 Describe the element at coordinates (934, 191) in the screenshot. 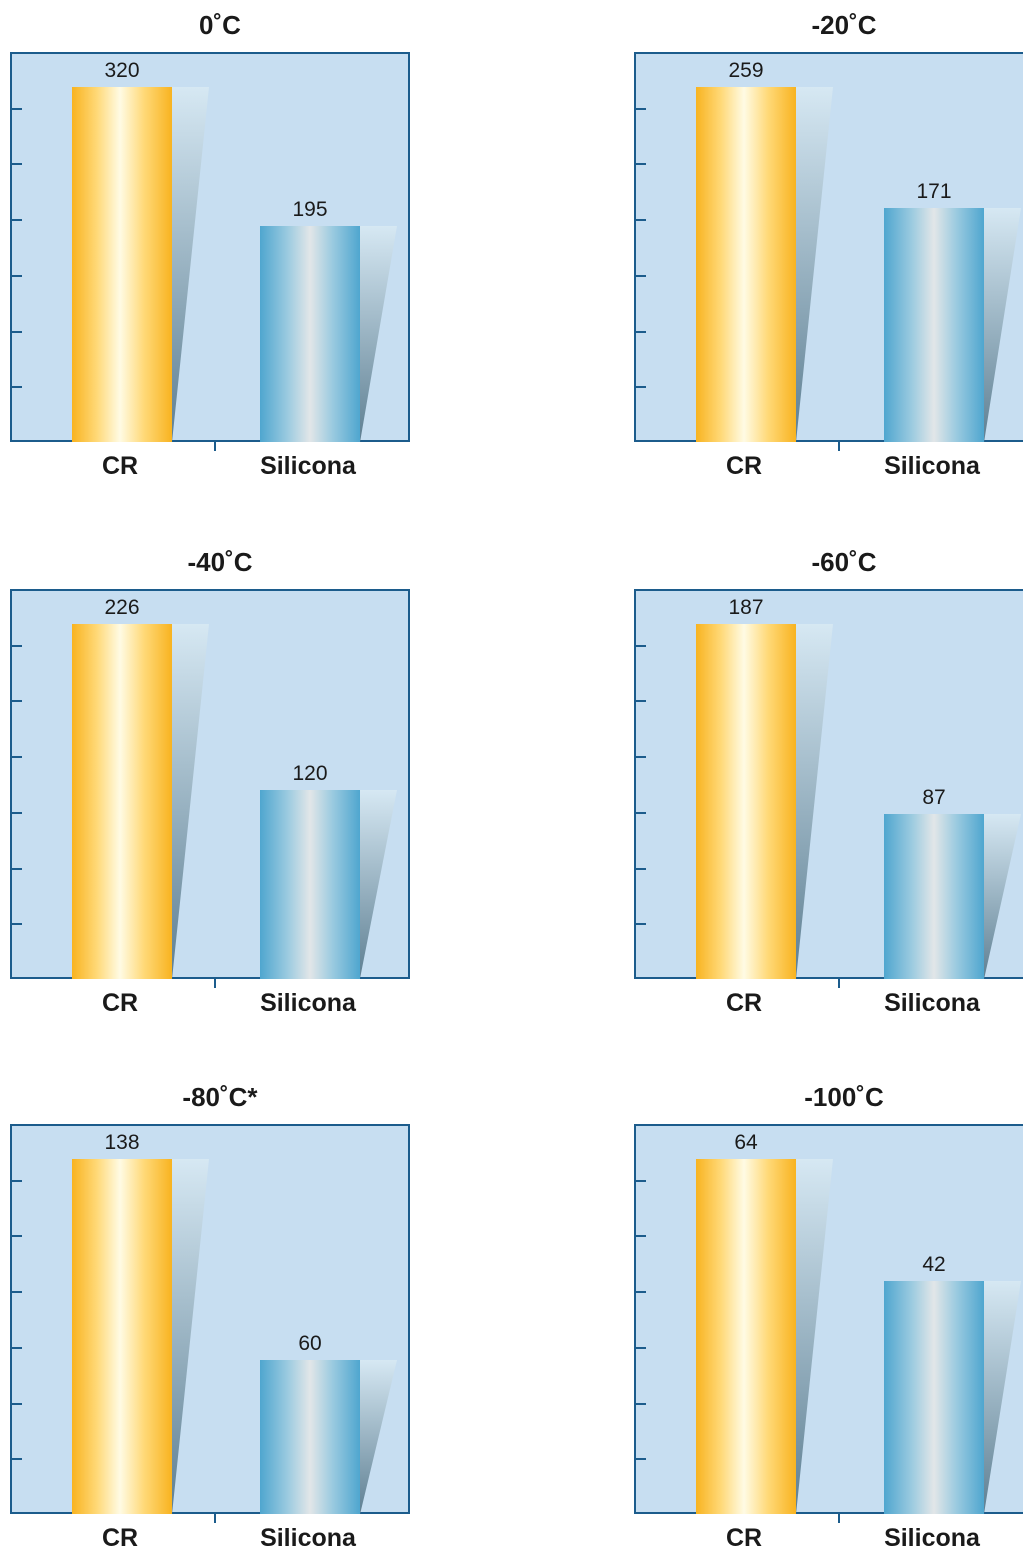

I see `data-label: 171` at that location.